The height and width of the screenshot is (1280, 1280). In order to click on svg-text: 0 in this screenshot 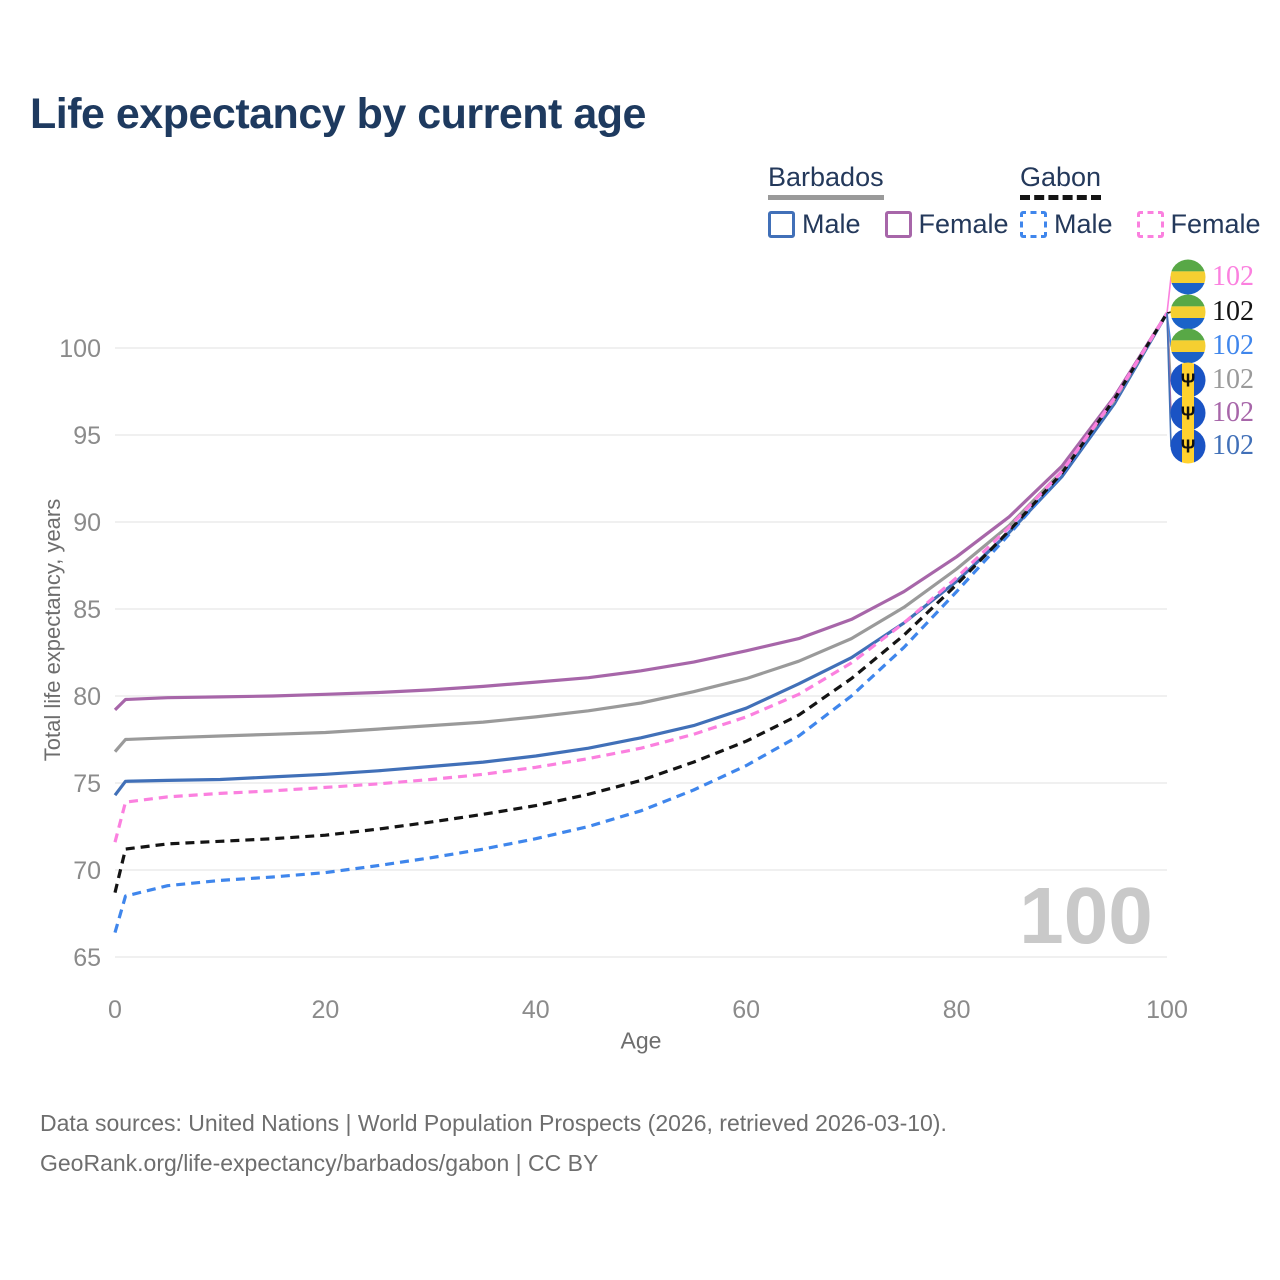, I will do `click(115, 1010)`.